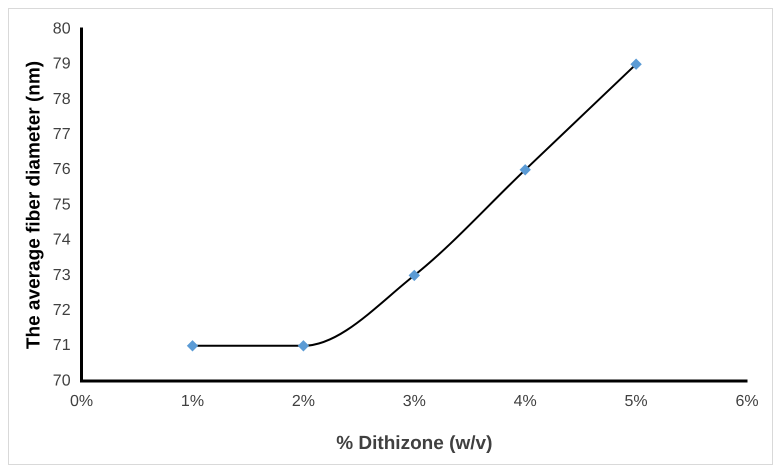 The image size is (783, 475). What do you see at coordinates (82, 401) in the screenshot?
I see `x-tick-label: 0%` at bounding box center [82, 401].